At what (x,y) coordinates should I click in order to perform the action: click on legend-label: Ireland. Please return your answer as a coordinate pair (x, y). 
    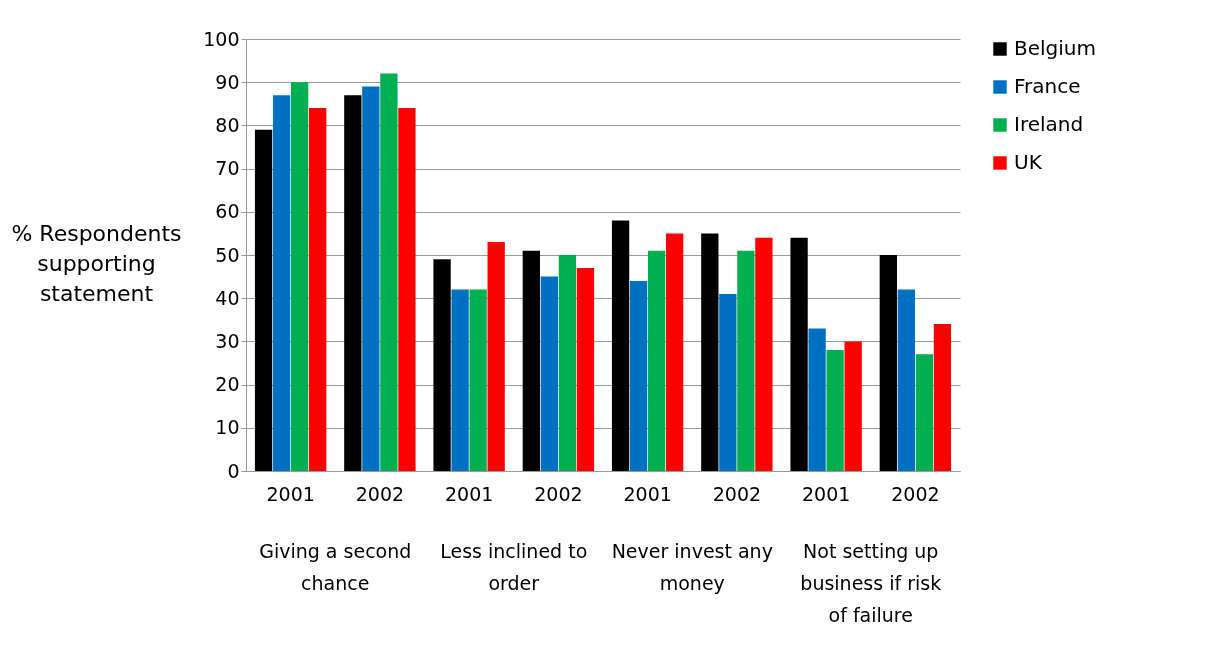
    Looking at the image, I should click on (1049, 124).